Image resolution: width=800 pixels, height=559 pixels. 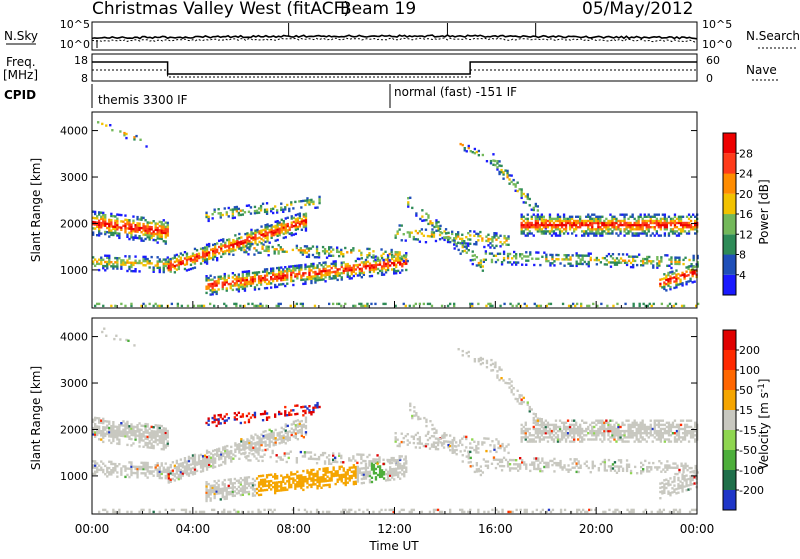 What do you see at coordinates (75, 24) in the screenshot?
I see `nsky-tick-top: 10^5` at bounding box center [75, 24].